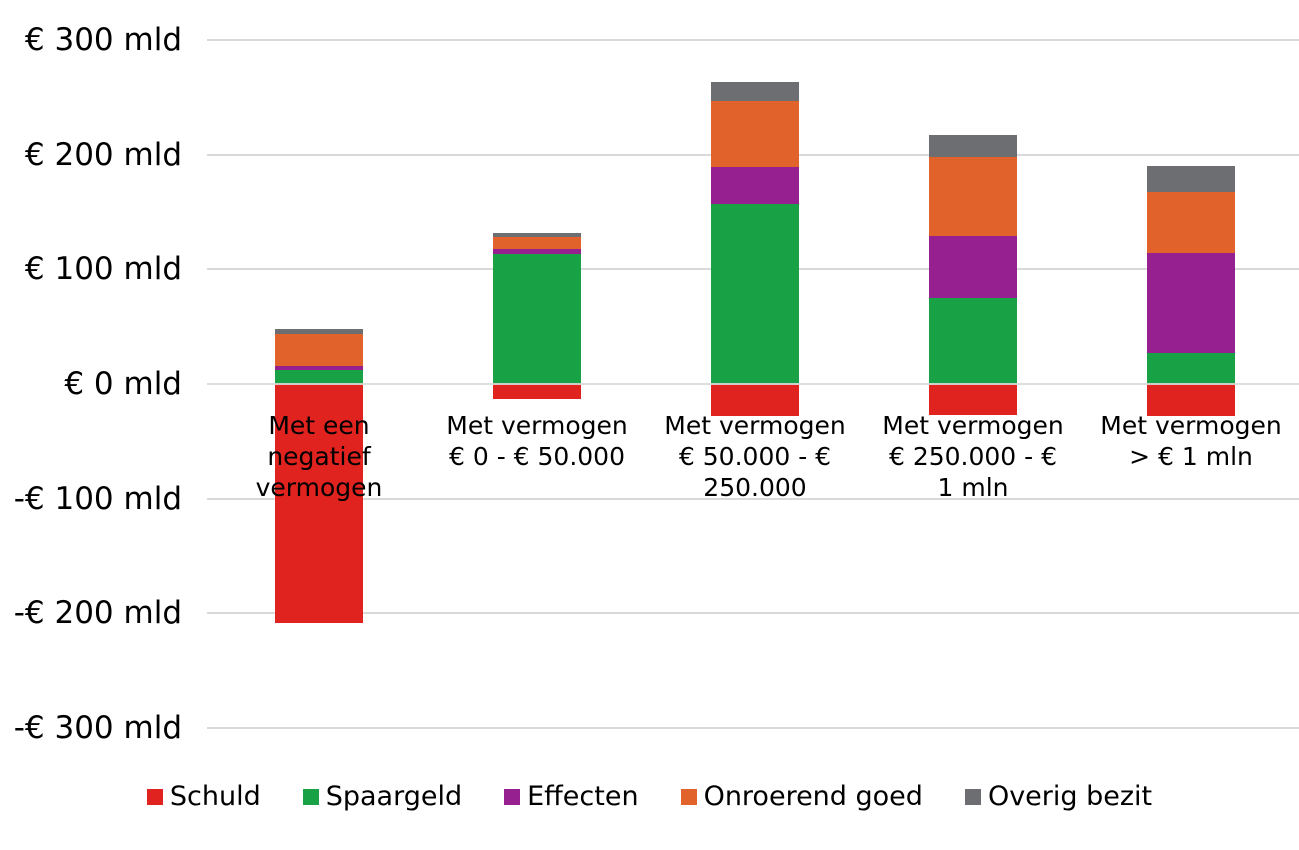 The height and width of the screenshot is (850, 1299). What do you see at coordinates (583, 796) in the screenshot?
I see `legend-label-effecten: Effecten` at bounding box center [583, 796].